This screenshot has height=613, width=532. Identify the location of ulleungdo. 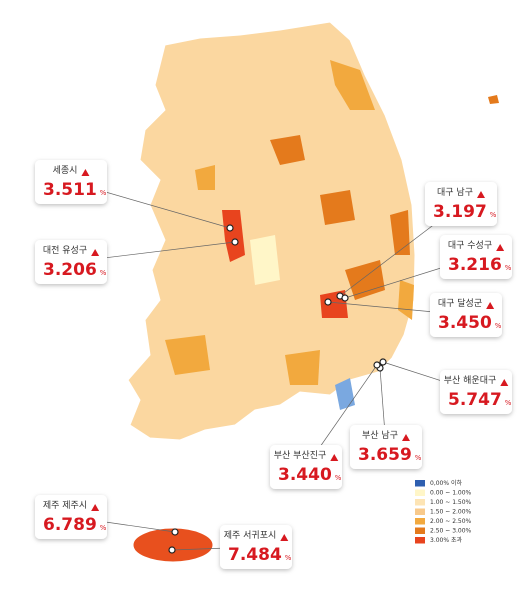
(493, 99).